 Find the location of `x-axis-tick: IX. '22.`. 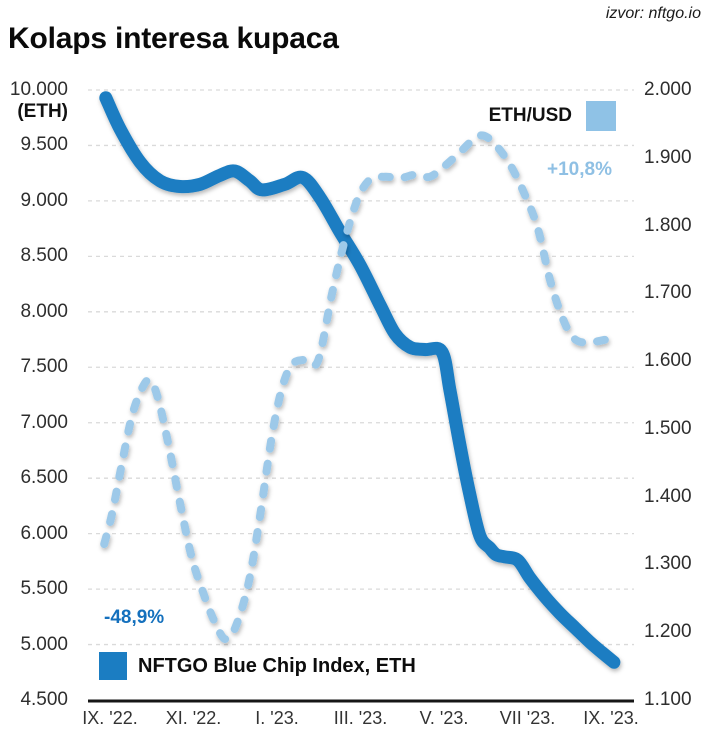

x-axis-tick: IX. '22. is located at coordinates (110, 718).